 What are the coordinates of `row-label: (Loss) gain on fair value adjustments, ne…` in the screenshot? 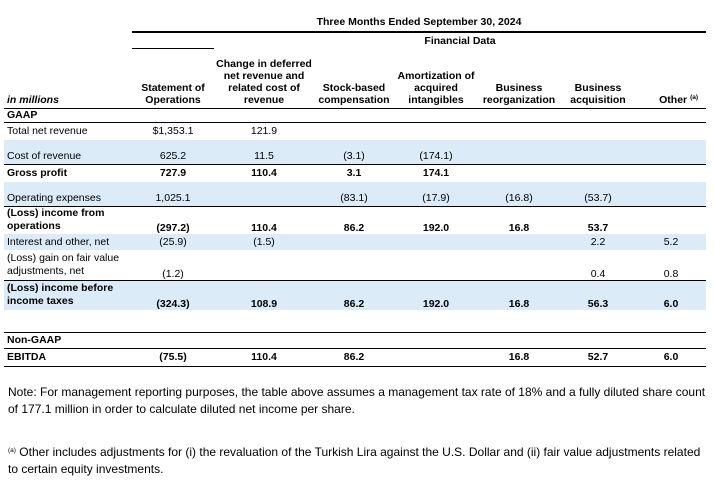 It's located at (68, 265).